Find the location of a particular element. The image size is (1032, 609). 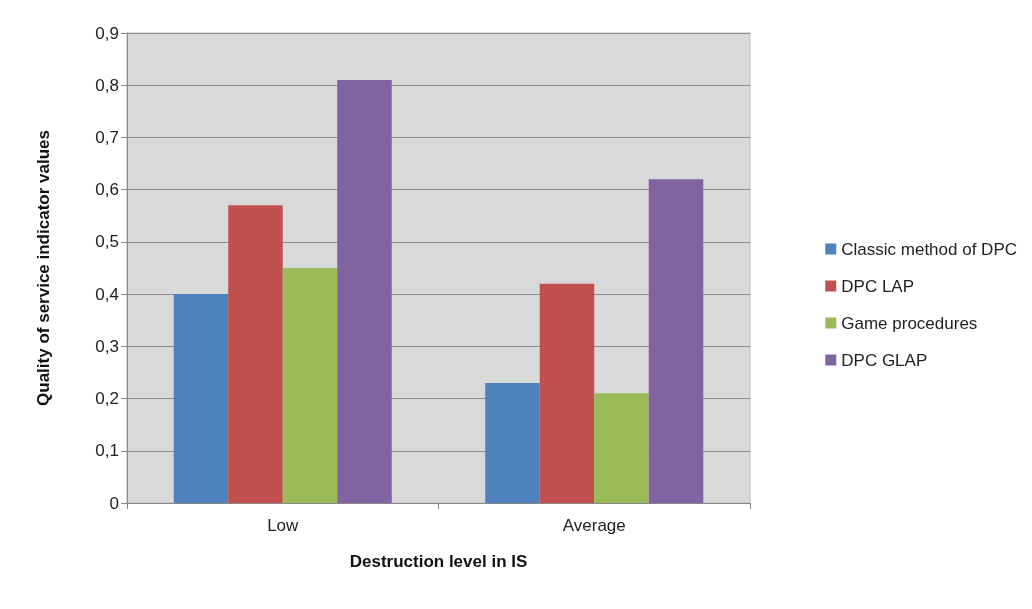

y-tick-label: 0,6 is located at coordinates (107, 190).